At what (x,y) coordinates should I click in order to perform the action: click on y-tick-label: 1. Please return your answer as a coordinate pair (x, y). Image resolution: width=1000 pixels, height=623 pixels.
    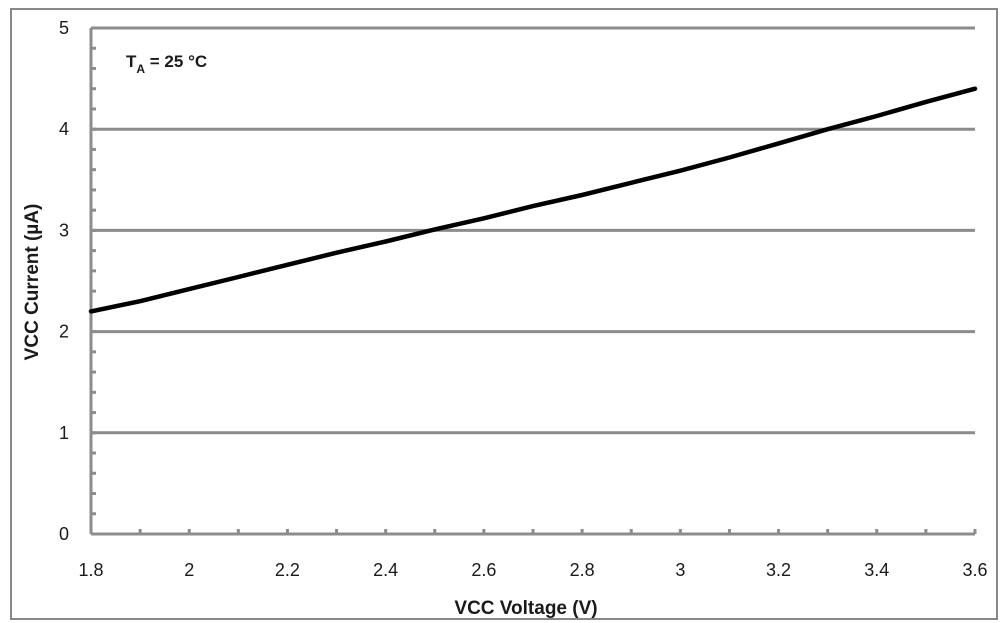
    Looking at the image, I should click on (64, 433).